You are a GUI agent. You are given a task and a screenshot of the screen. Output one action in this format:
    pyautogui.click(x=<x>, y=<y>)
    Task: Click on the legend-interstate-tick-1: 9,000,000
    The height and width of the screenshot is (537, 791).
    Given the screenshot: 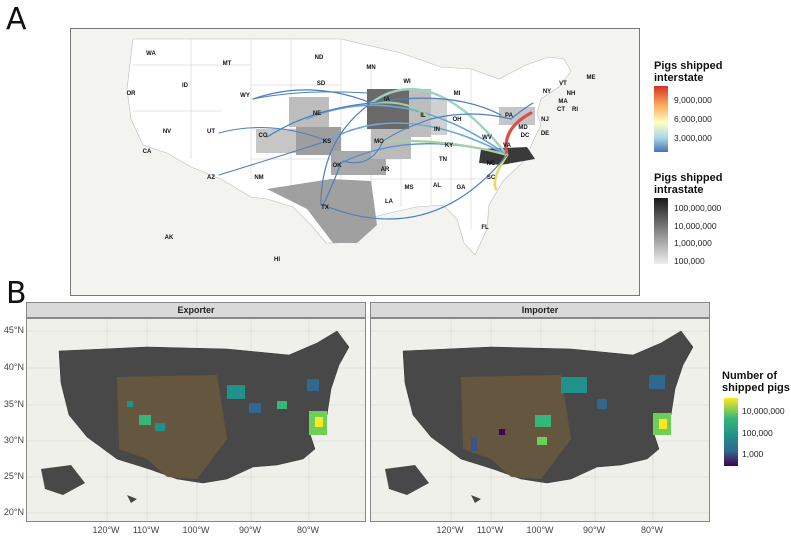 What is the action you would take?
    pyautogui.click(x=693, y=100)
    